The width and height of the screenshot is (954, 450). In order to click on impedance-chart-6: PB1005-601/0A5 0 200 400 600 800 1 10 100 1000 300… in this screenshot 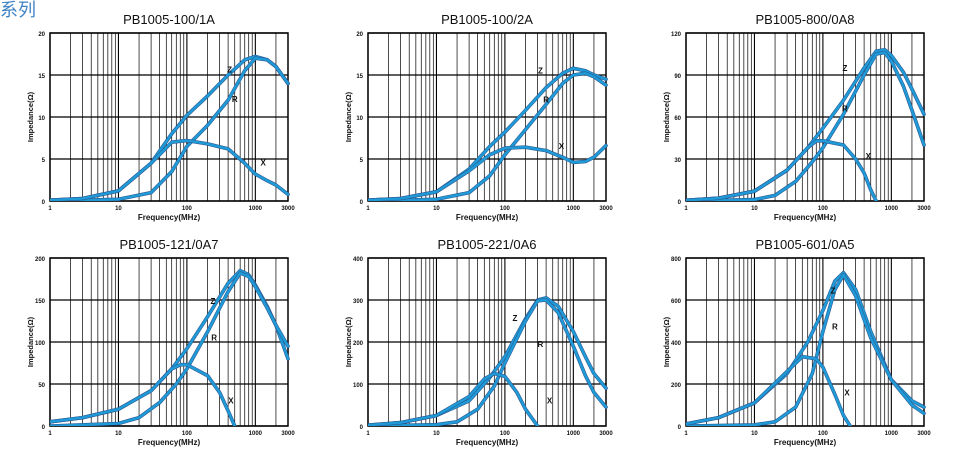, I will do `click(796, 342)`.